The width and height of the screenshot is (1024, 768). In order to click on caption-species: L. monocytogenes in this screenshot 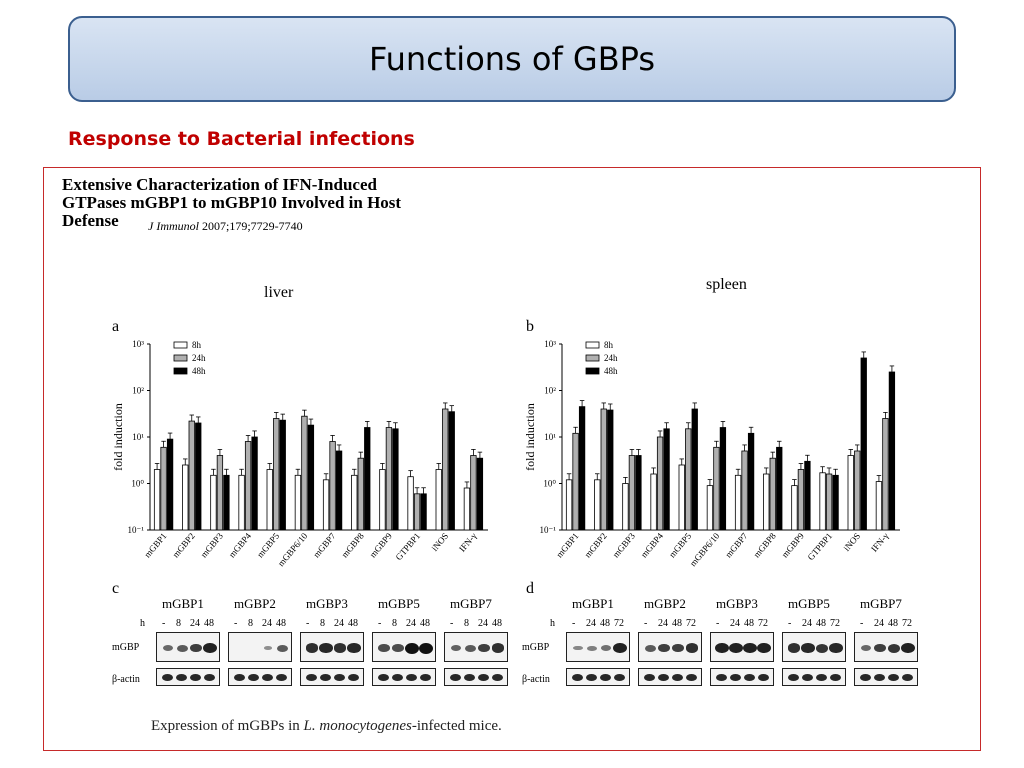, I will do `click(357, 726)`.